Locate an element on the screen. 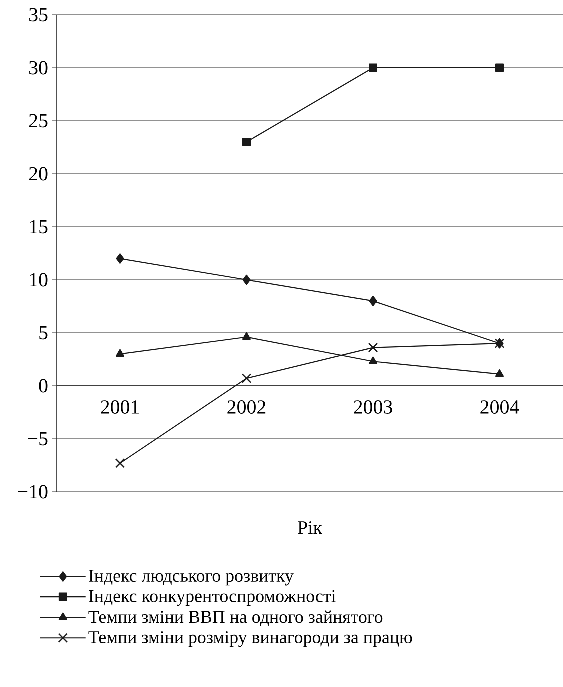  y-tick-label: −10 is located at coordinates (33, 492).